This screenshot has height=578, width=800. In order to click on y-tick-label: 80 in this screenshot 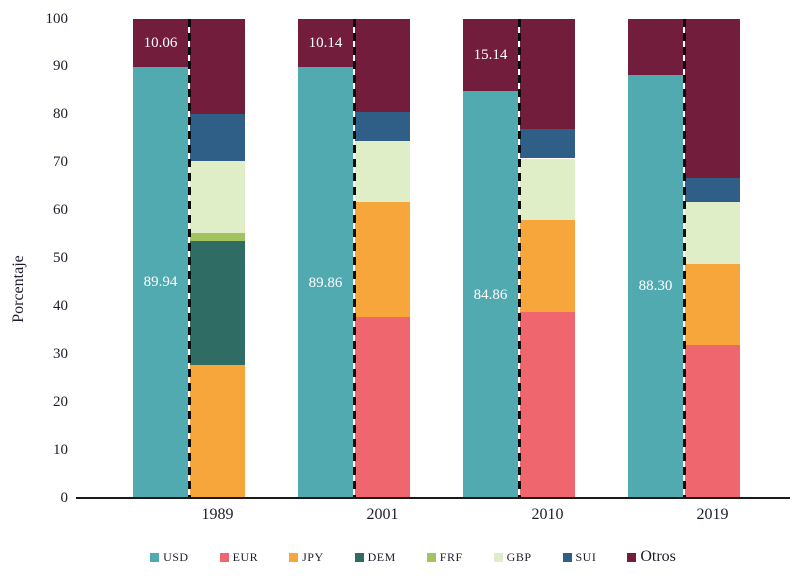, I will do `click(60, 114)`.